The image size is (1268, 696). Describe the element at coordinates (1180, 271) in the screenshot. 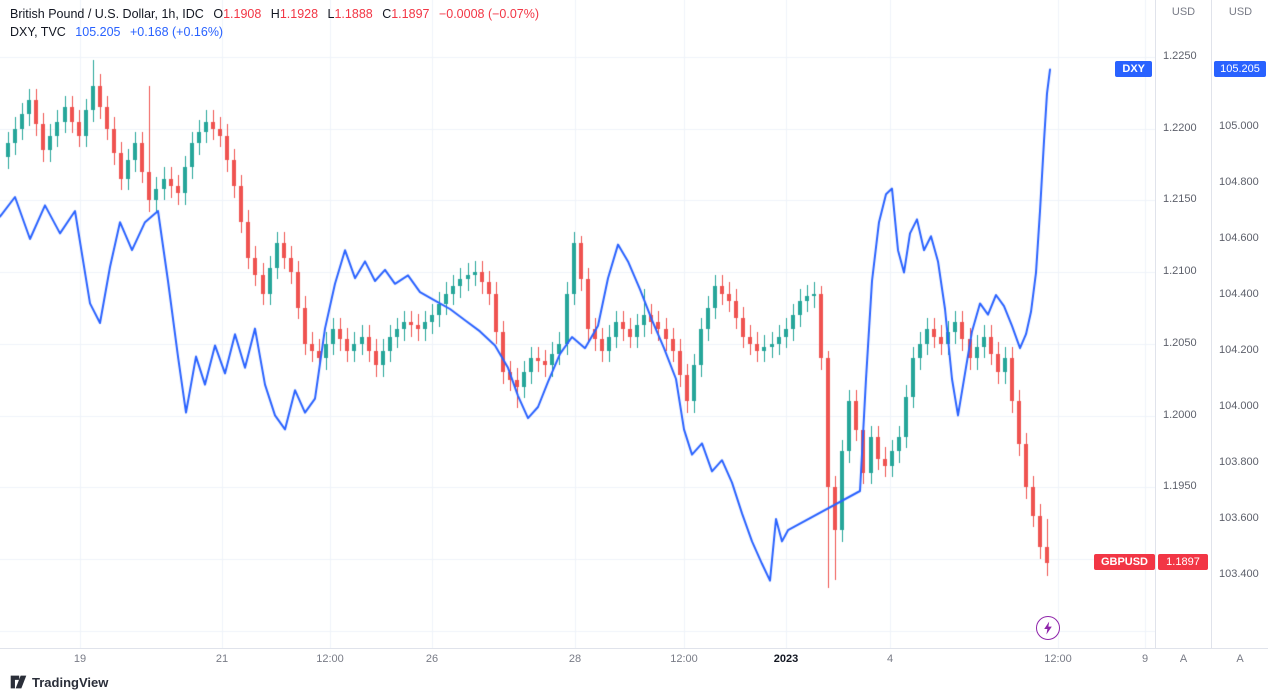

I see `gbpusd-axis-tick: 1.2100` at that location.